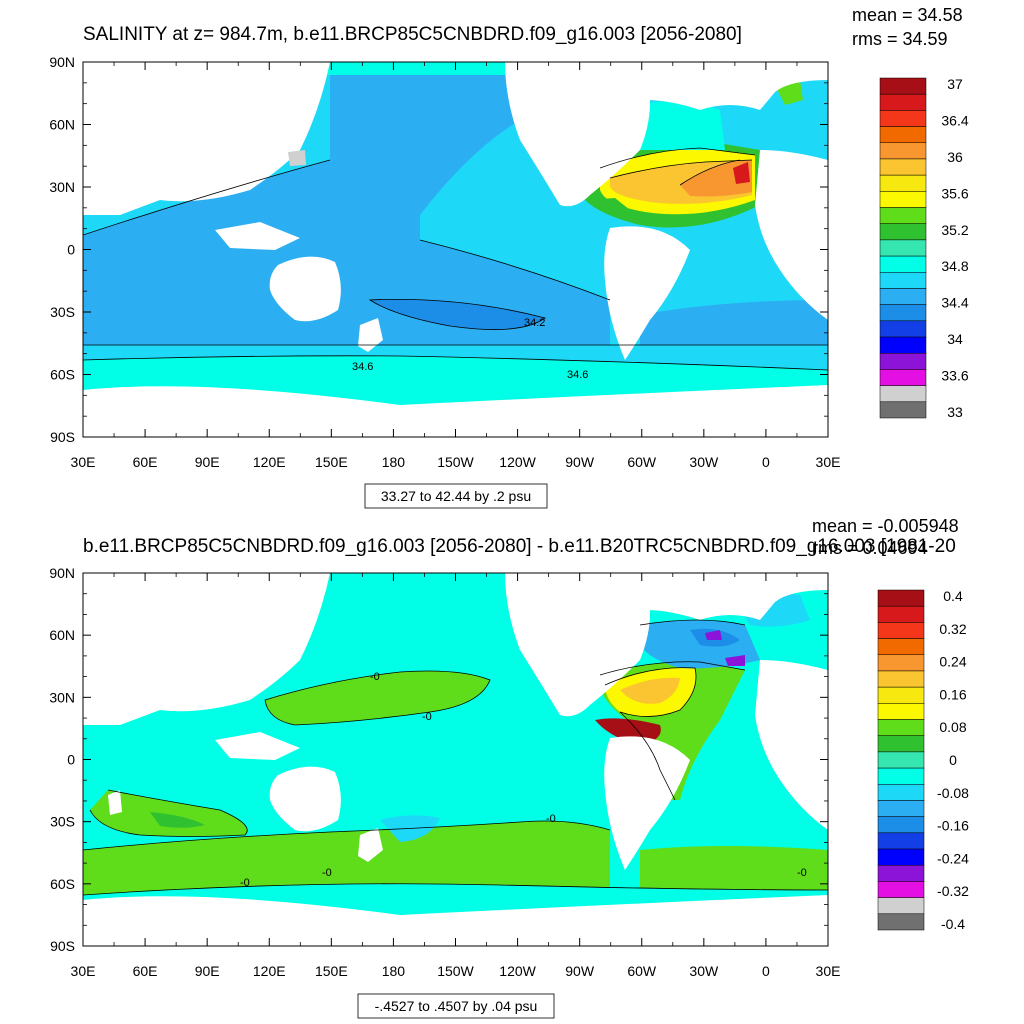 The width and height of the screenshot is (1024, 1024). Describe the element at coordinates (907, 15) in the screenshot. I see `top-stat-mean: mean = 34.58` at that location.